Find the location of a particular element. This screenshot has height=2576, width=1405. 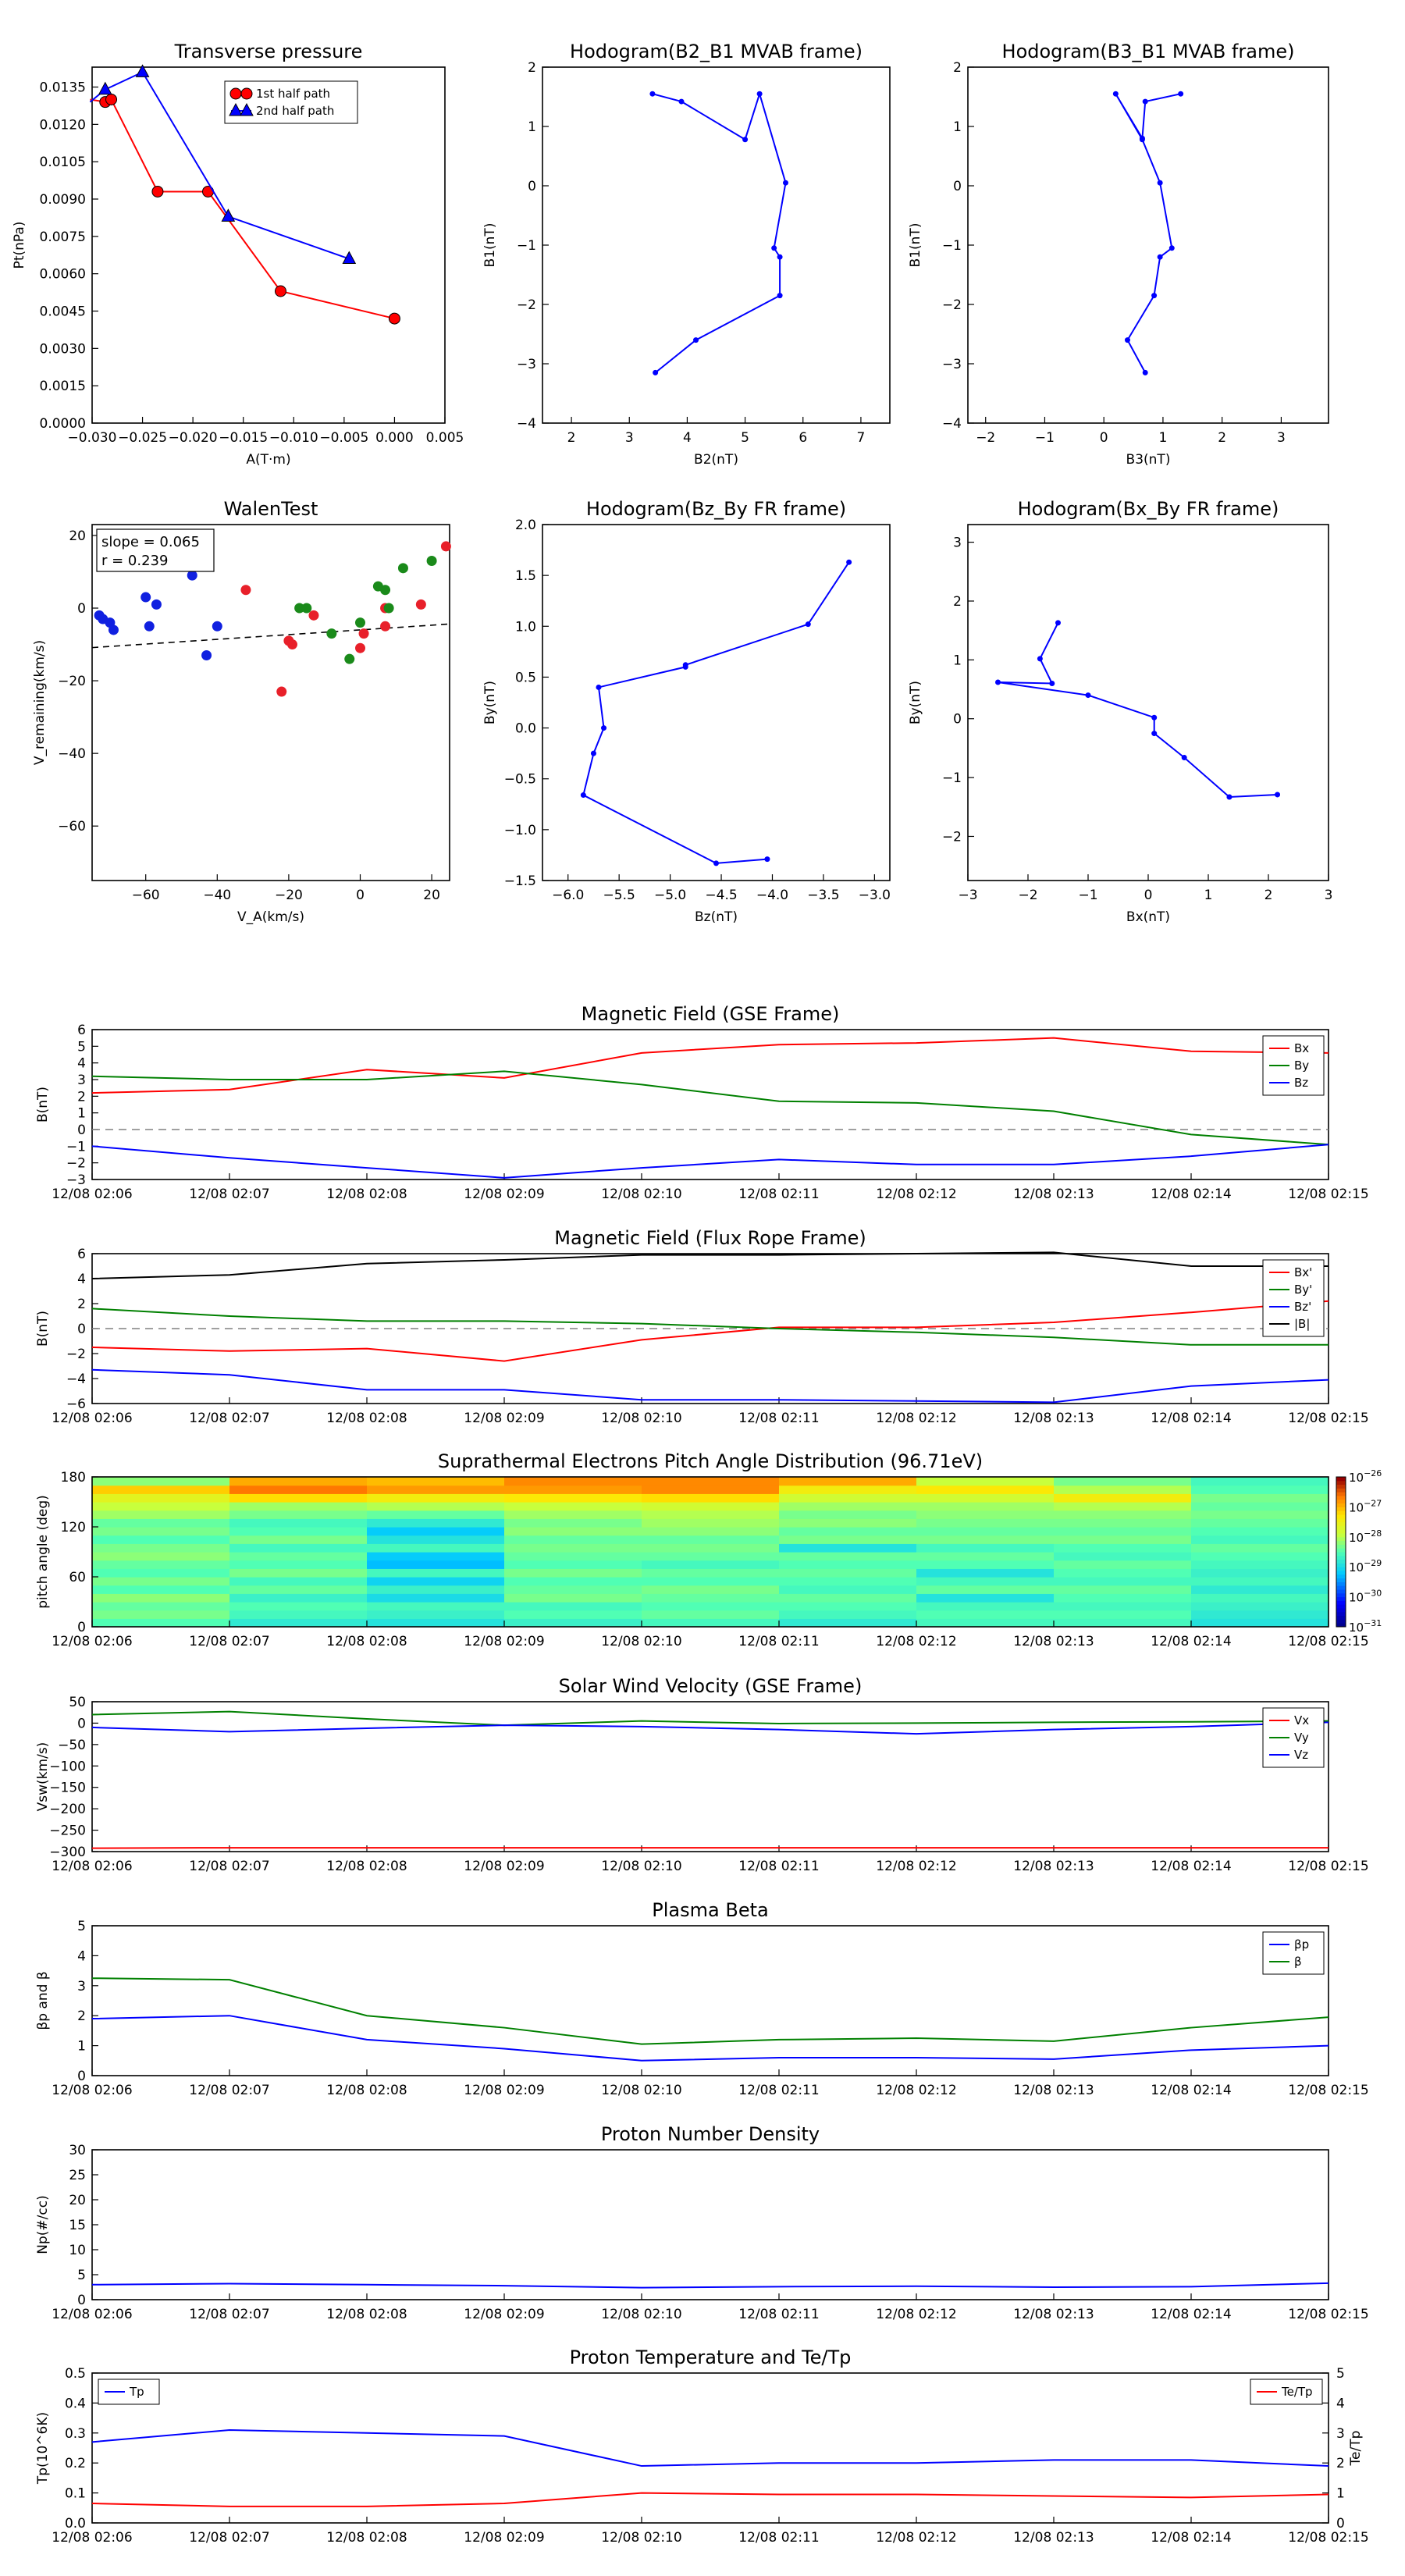

vsw-ytick-label: 50 is located at coordinates (77, 1702).